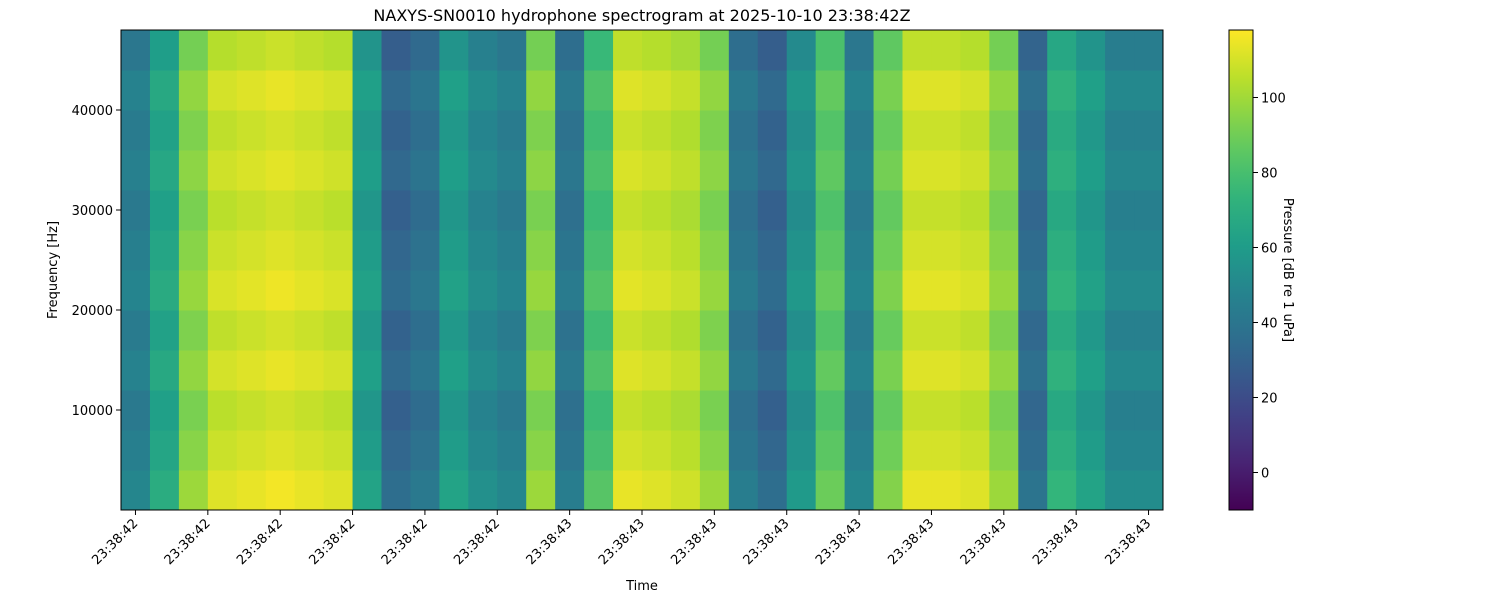 The image size is (1500, 604). What do you see at coordinates (1269, 324) in the screenshot?
I see `colorbar-tick-label: 40` at bounding box center [1269, 324].